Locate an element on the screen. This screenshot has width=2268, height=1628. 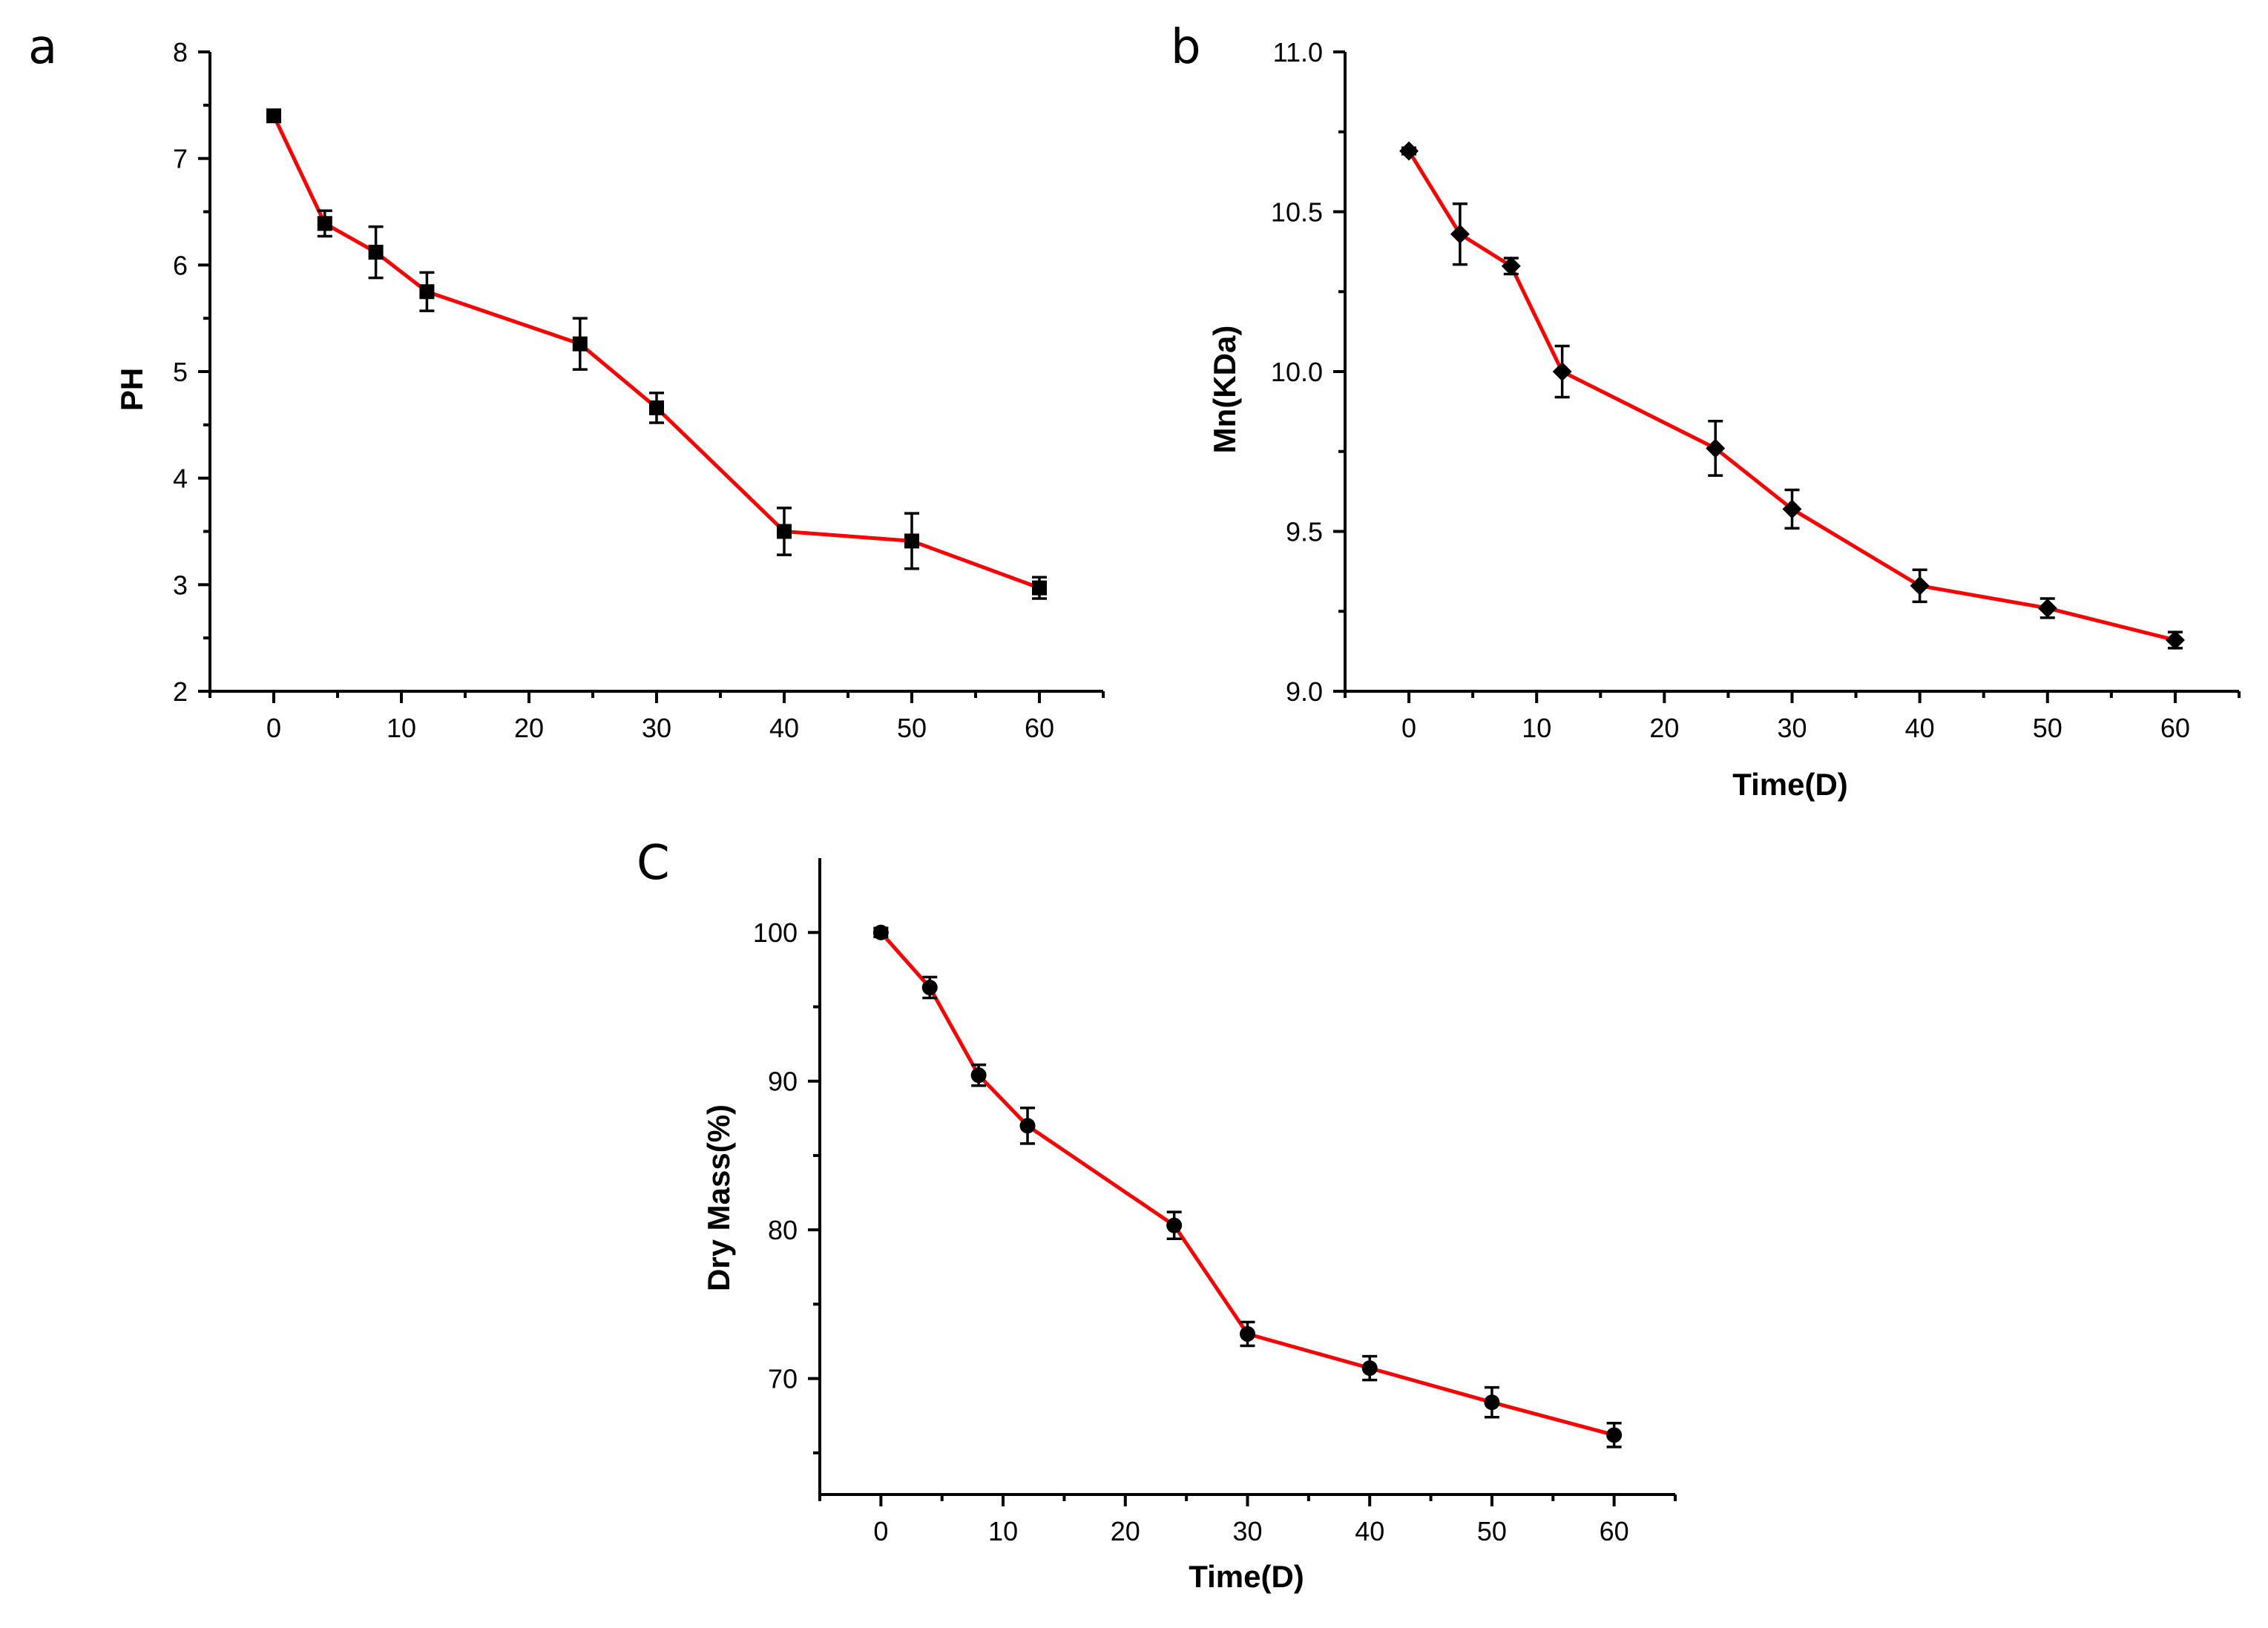
y-tick-label: 3 is located at coordinates (180, 585).